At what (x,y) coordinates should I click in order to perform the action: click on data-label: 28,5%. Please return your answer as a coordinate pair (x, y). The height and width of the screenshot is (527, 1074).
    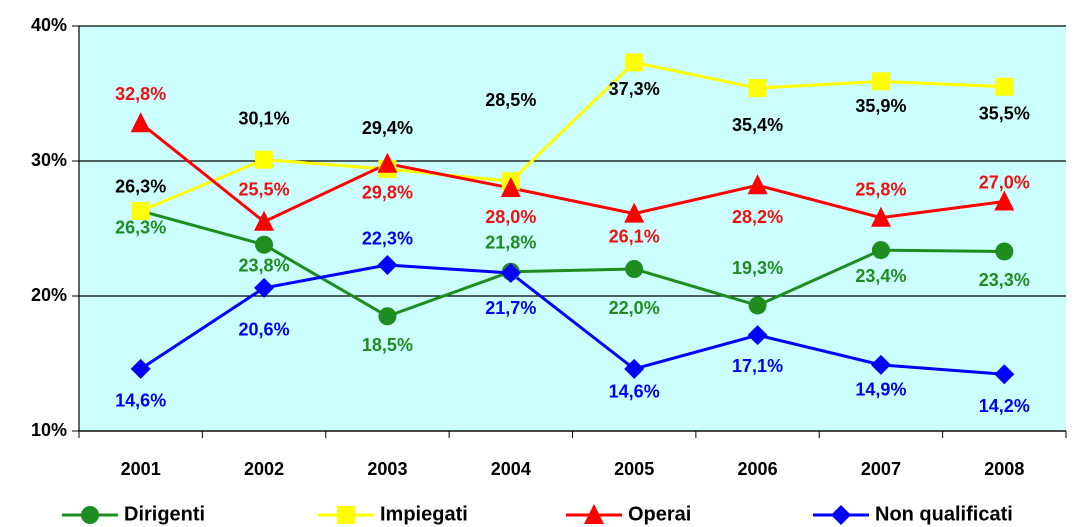
    Looking at the image, I should click on (510, 100).